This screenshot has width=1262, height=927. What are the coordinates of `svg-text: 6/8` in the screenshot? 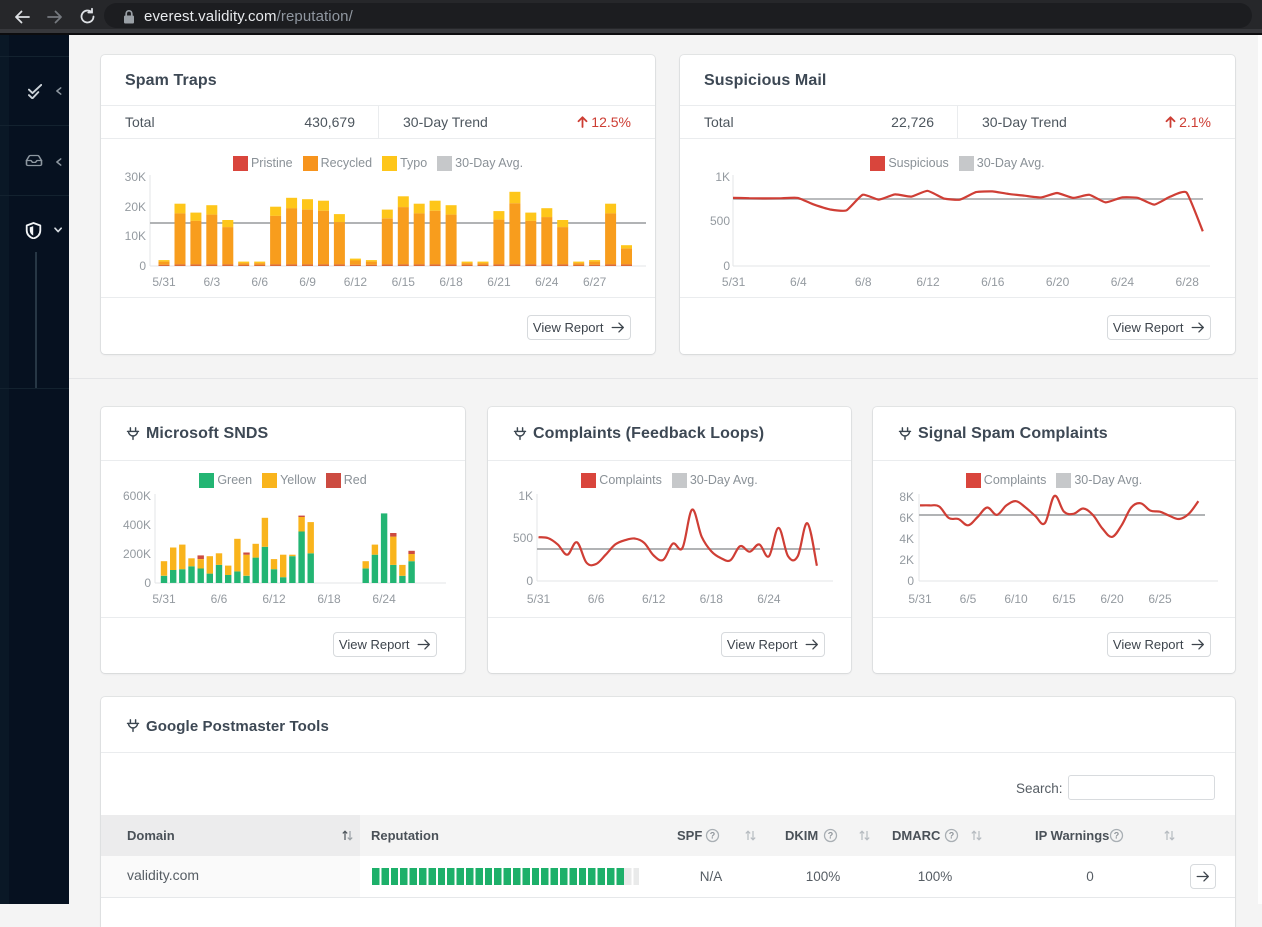 It's located at (863, 282).